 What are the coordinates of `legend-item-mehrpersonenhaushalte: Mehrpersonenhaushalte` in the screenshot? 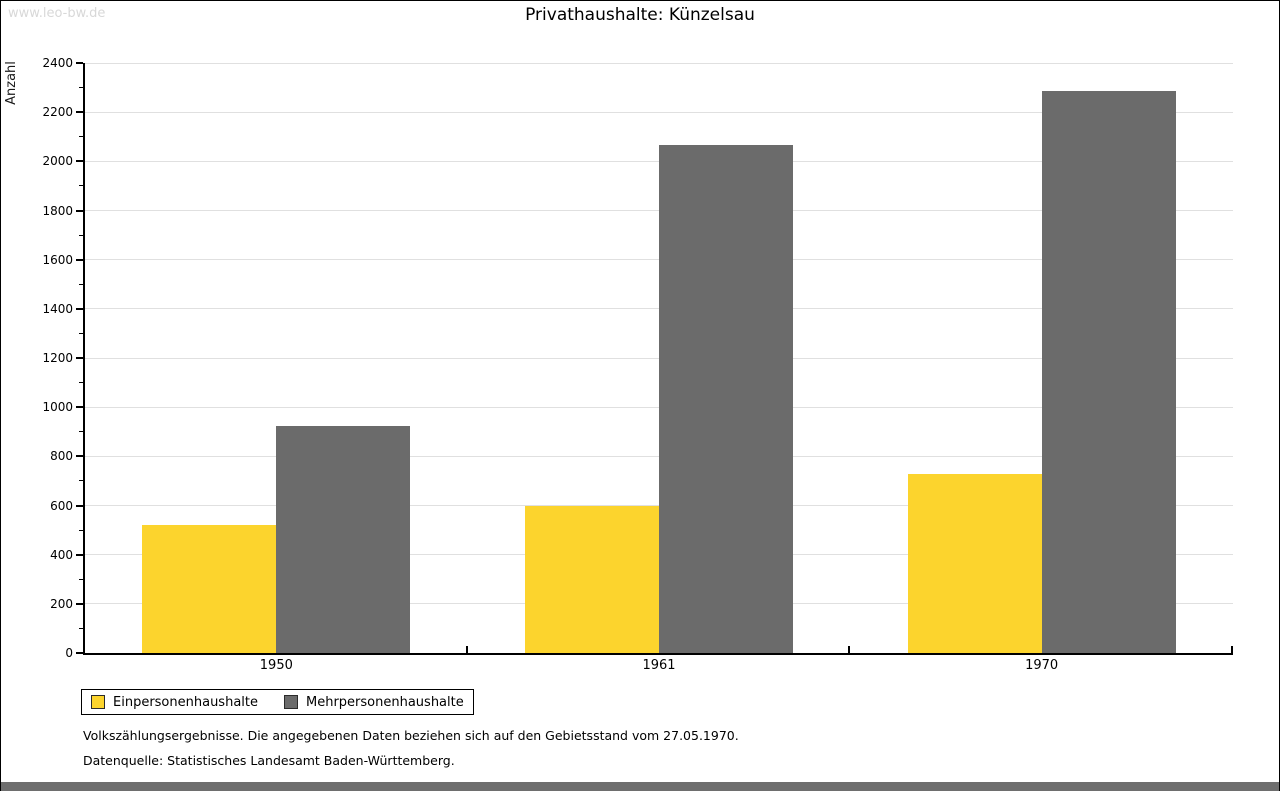 It's located at (374, 702).